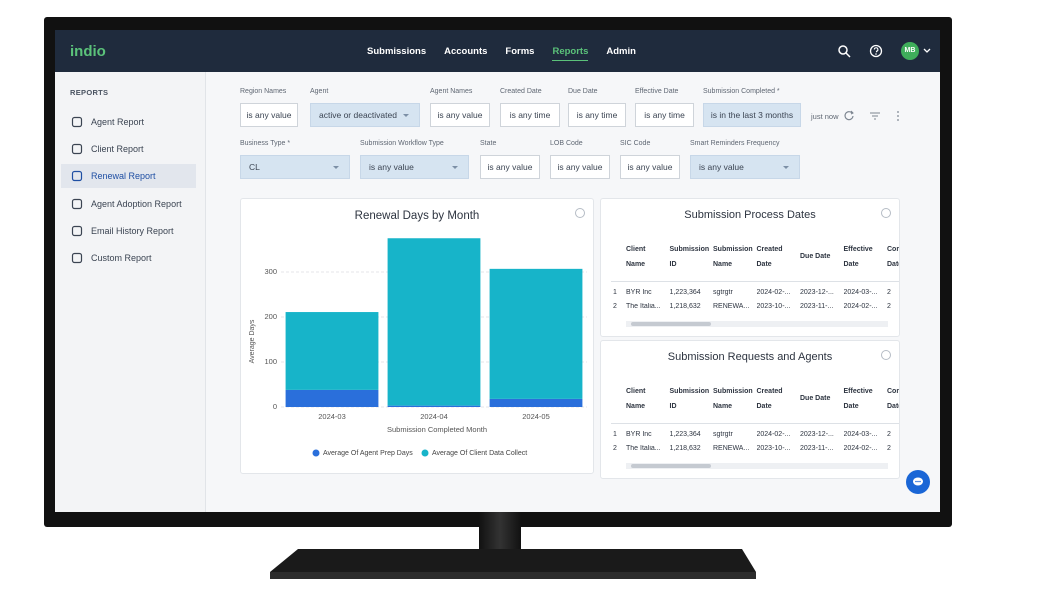  What do you see at coordinates (520, 51) in the screenshot?
I see `nav-link: Forms` at bounding box center [520, 51].